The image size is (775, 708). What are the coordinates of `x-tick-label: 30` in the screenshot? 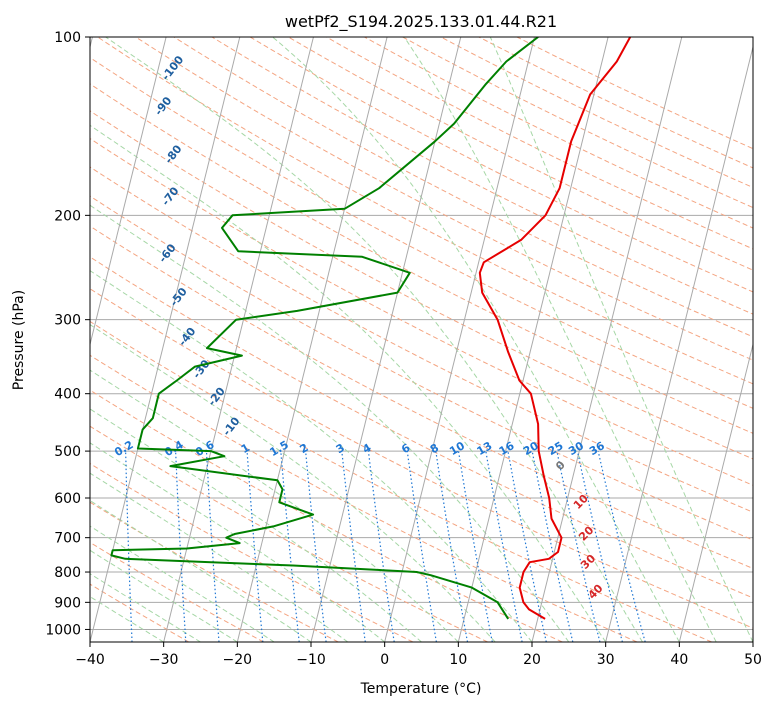 It's located at (606, 660).